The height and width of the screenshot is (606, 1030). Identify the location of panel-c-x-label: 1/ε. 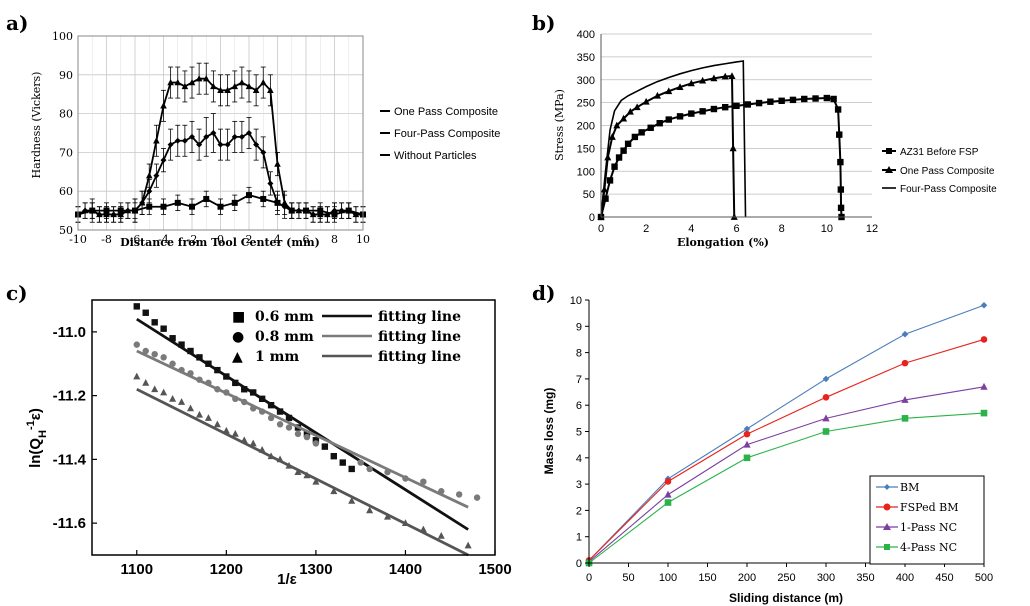
(287, 579).